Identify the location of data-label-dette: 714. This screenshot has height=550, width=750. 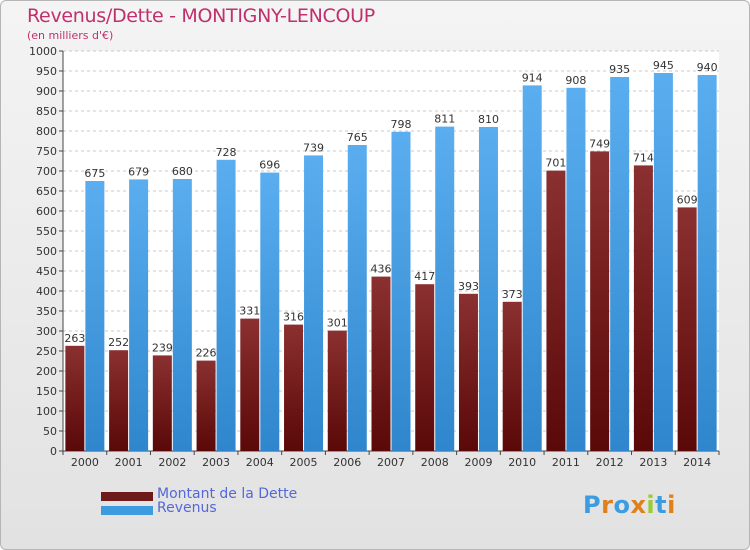
(643, 157).